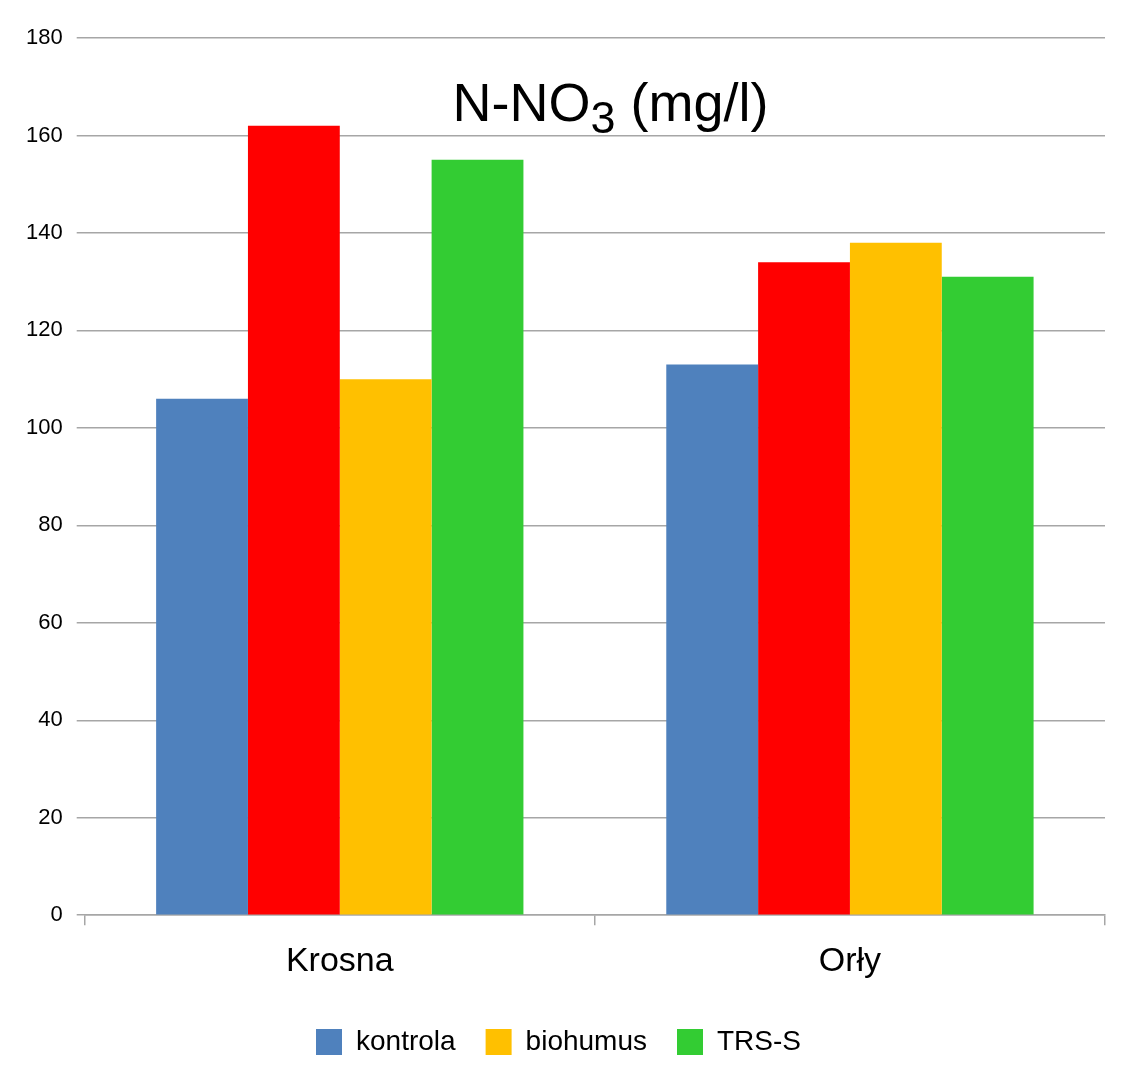  I want to click on y-tick-label: 140, so click(44, 231).